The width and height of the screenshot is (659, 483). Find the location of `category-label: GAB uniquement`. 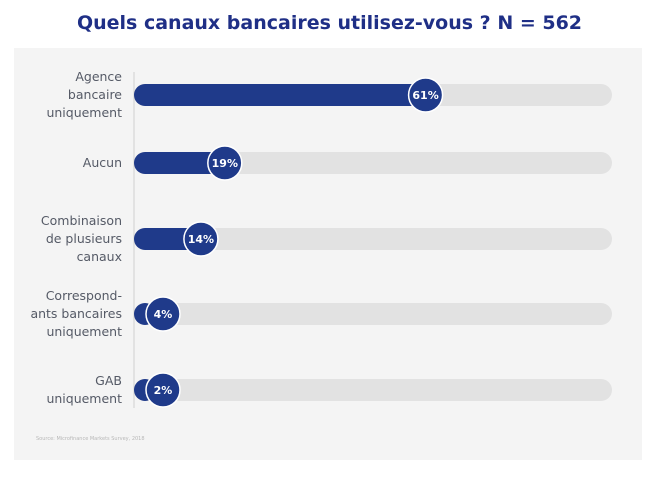

category-label: GAB uniquement is located at coordinates (84, 389).